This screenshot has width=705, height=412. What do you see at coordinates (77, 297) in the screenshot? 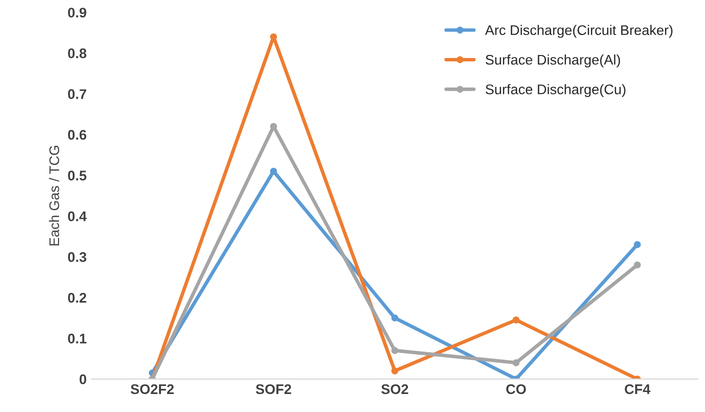
I see `y-tick-label: 0.2` at bounding box center [77, 297].